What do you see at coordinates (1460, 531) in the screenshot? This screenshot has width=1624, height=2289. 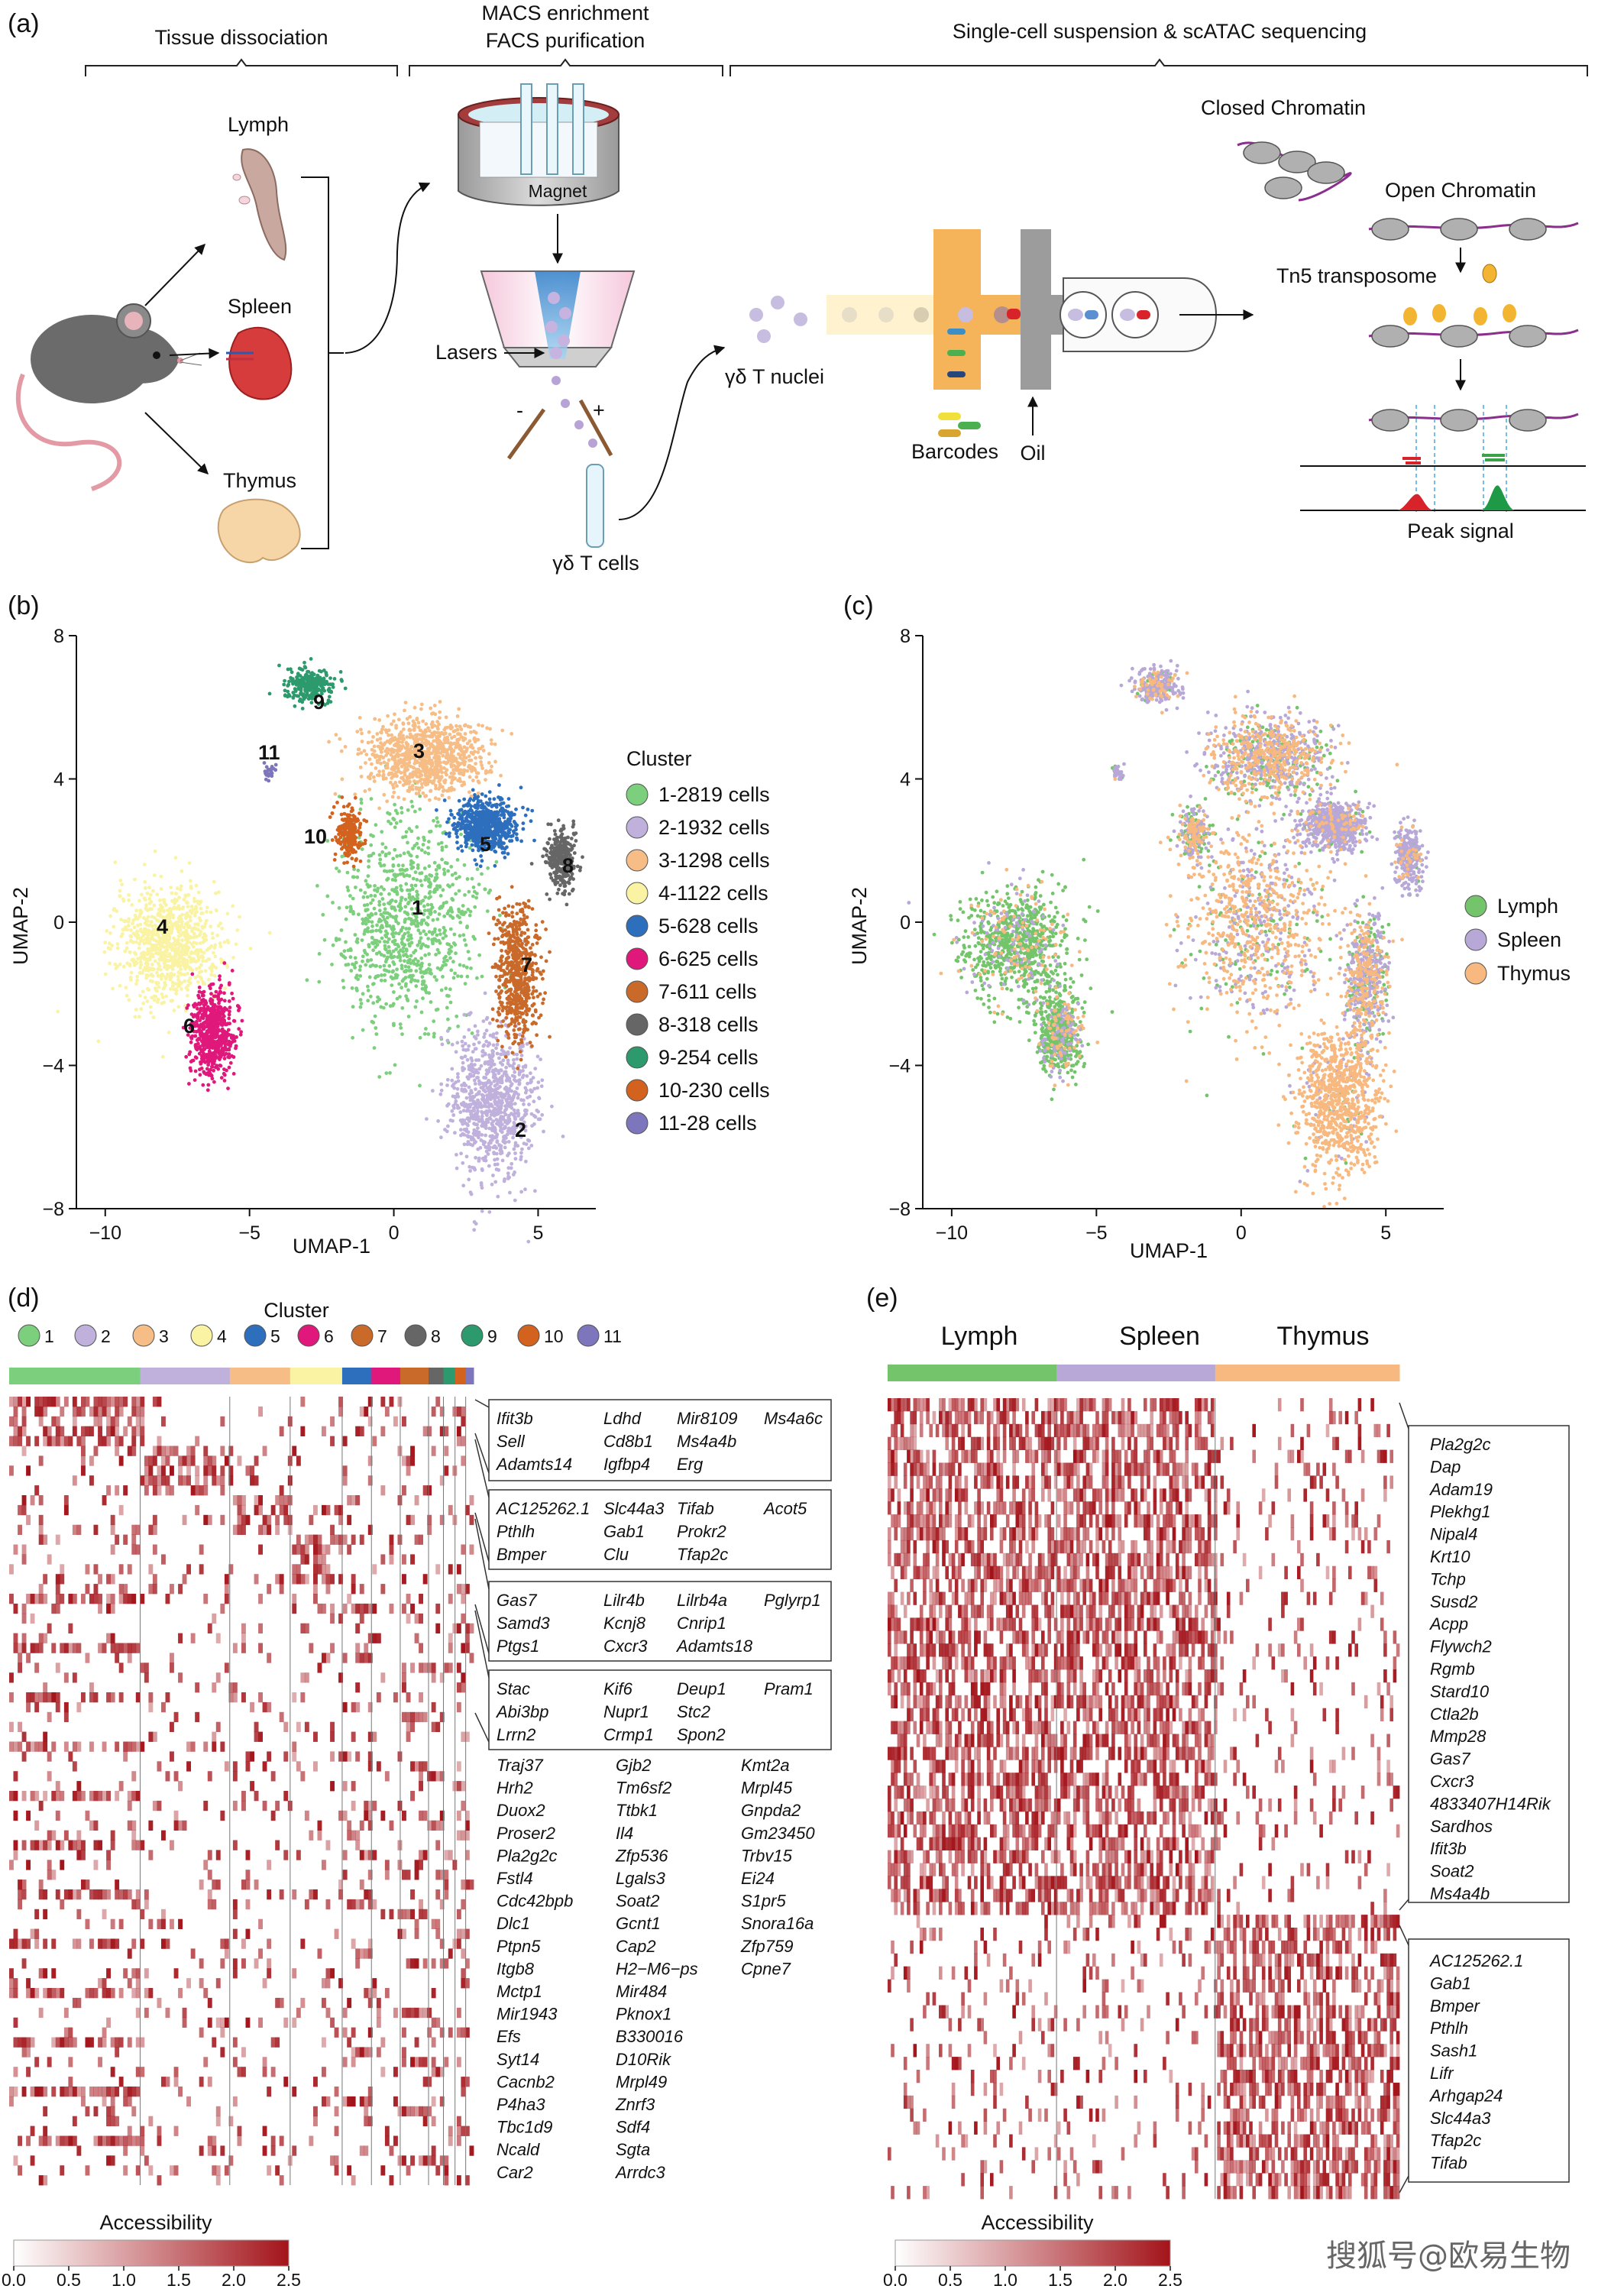 I see `label-peak-signal: Peak signal` at bounding box center [1460, 531].